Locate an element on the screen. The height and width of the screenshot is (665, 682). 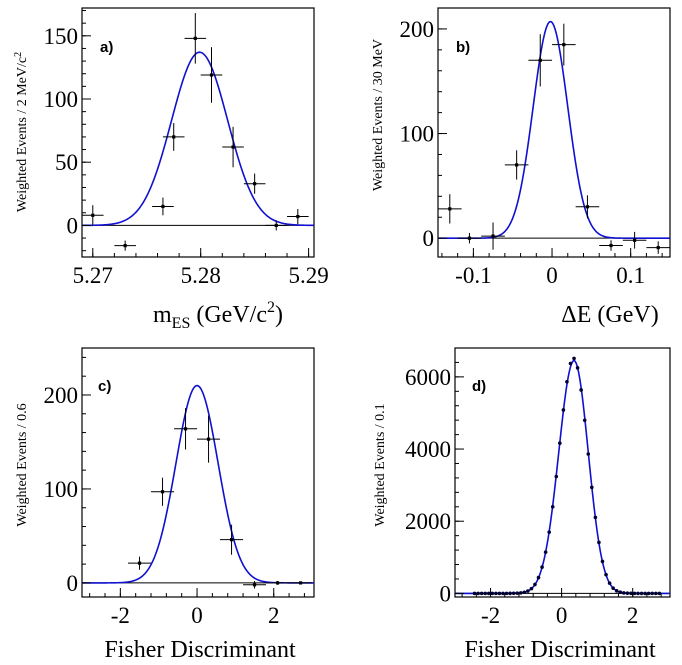
y-tick-label: 200 is located at coordinates (61, 395).